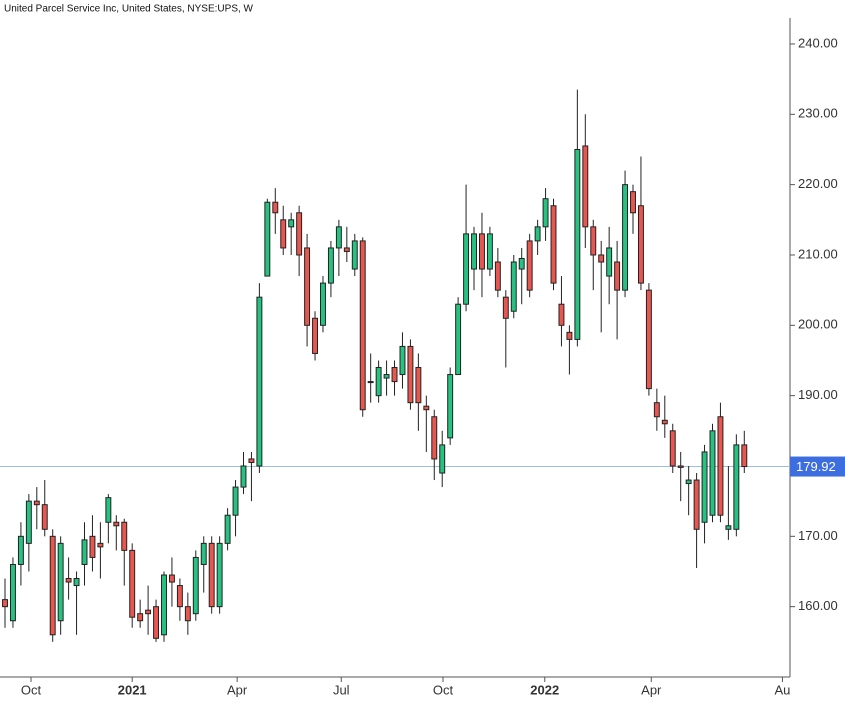 This screenshot has height=705, width=845. What do you see at coordinates (818, 394) in the screenshot?
I see `y-tick-label: 190.00` at bounding box center [818, 394].